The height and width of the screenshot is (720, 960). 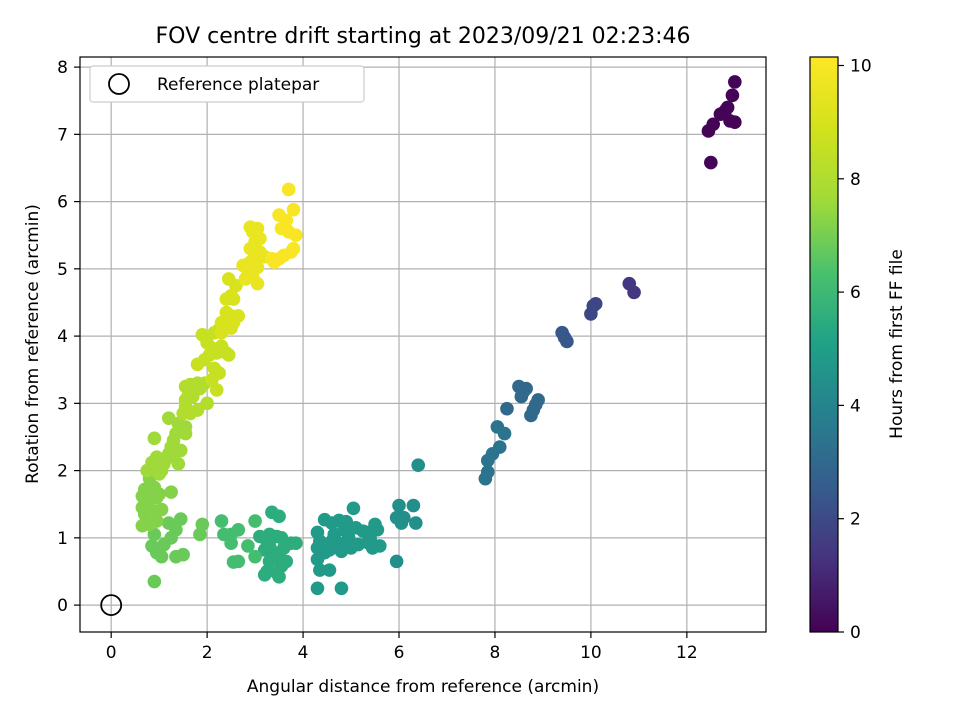 What do you see at coordinates (303, 653) in the screenshot?
I see `x-tick-label: 4` at bounding box center [303, 653].